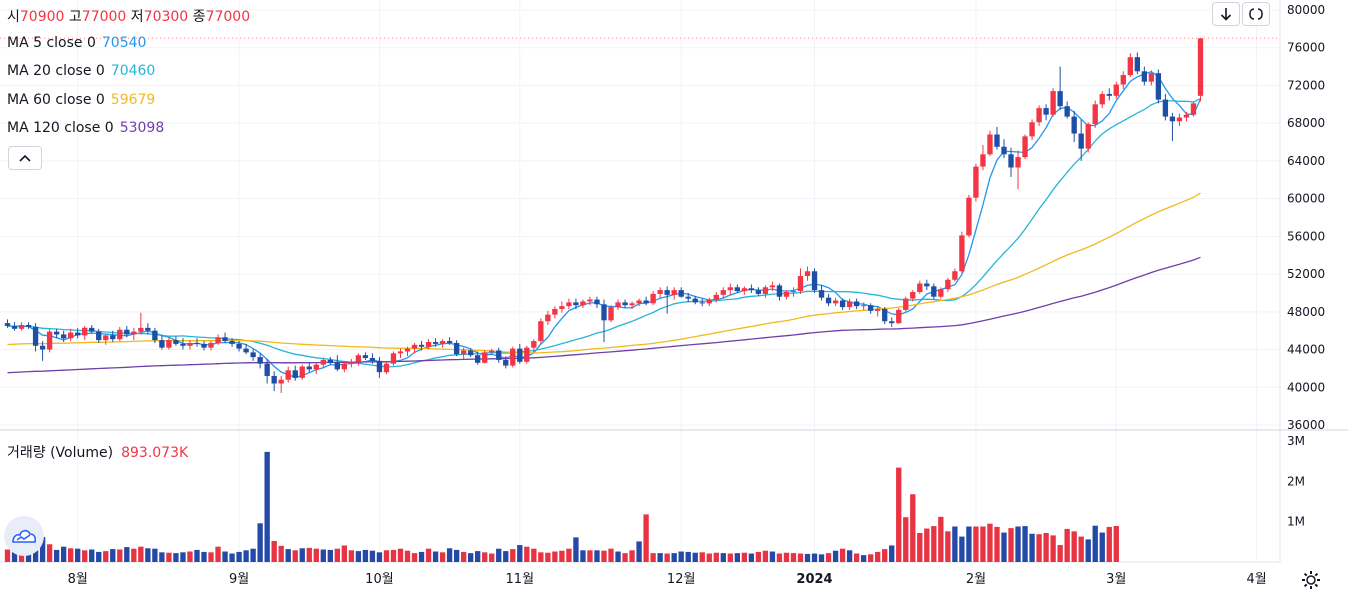 This screenshot has width=1348, height=605. What do you see at coordinates (42, 17) in the screenshot?
I see `open-value: 70900` at bounding box center [42, 17].